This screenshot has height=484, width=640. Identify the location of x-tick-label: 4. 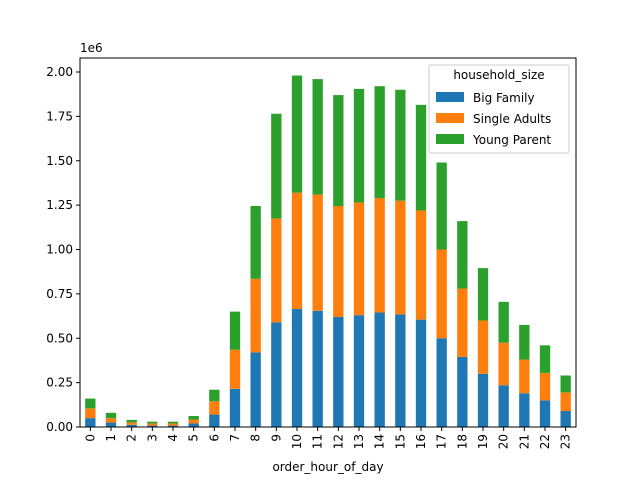
(173, 438).